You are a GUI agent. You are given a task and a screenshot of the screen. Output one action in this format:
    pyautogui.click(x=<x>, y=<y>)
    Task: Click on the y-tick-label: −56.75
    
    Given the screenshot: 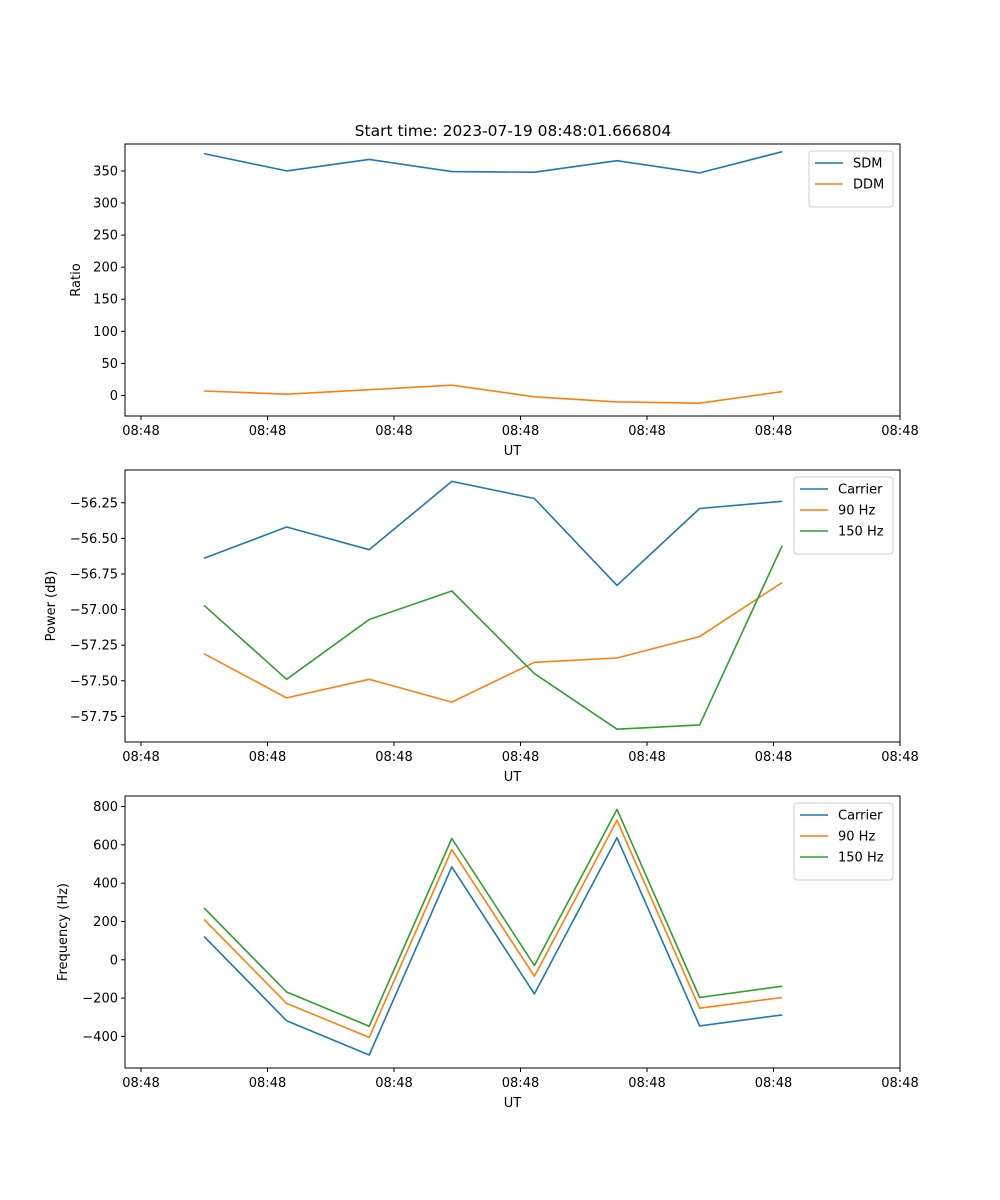 What is the action you would take?
    pyautogui.click(x=94, y=574)
    